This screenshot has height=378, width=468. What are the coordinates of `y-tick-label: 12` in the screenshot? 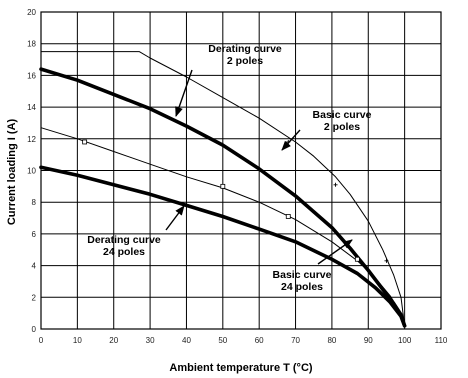 It's located at (31, 139).